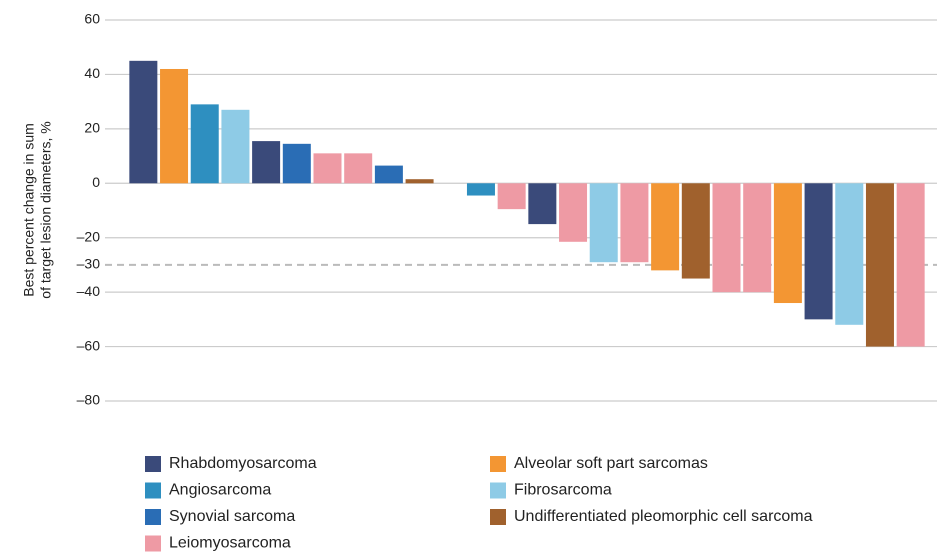  I want to click on y-tick-label: –60, so click(89, 345).